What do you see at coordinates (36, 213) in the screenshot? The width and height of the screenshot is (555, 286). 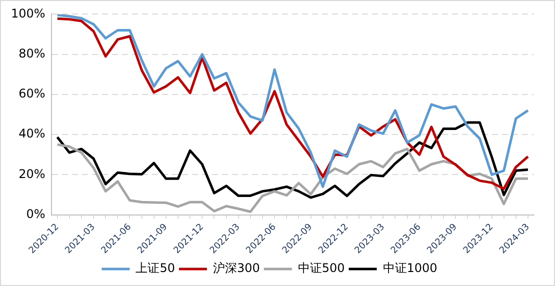 I see `y-tick-label: 0%` at bounding box center [36, 213].